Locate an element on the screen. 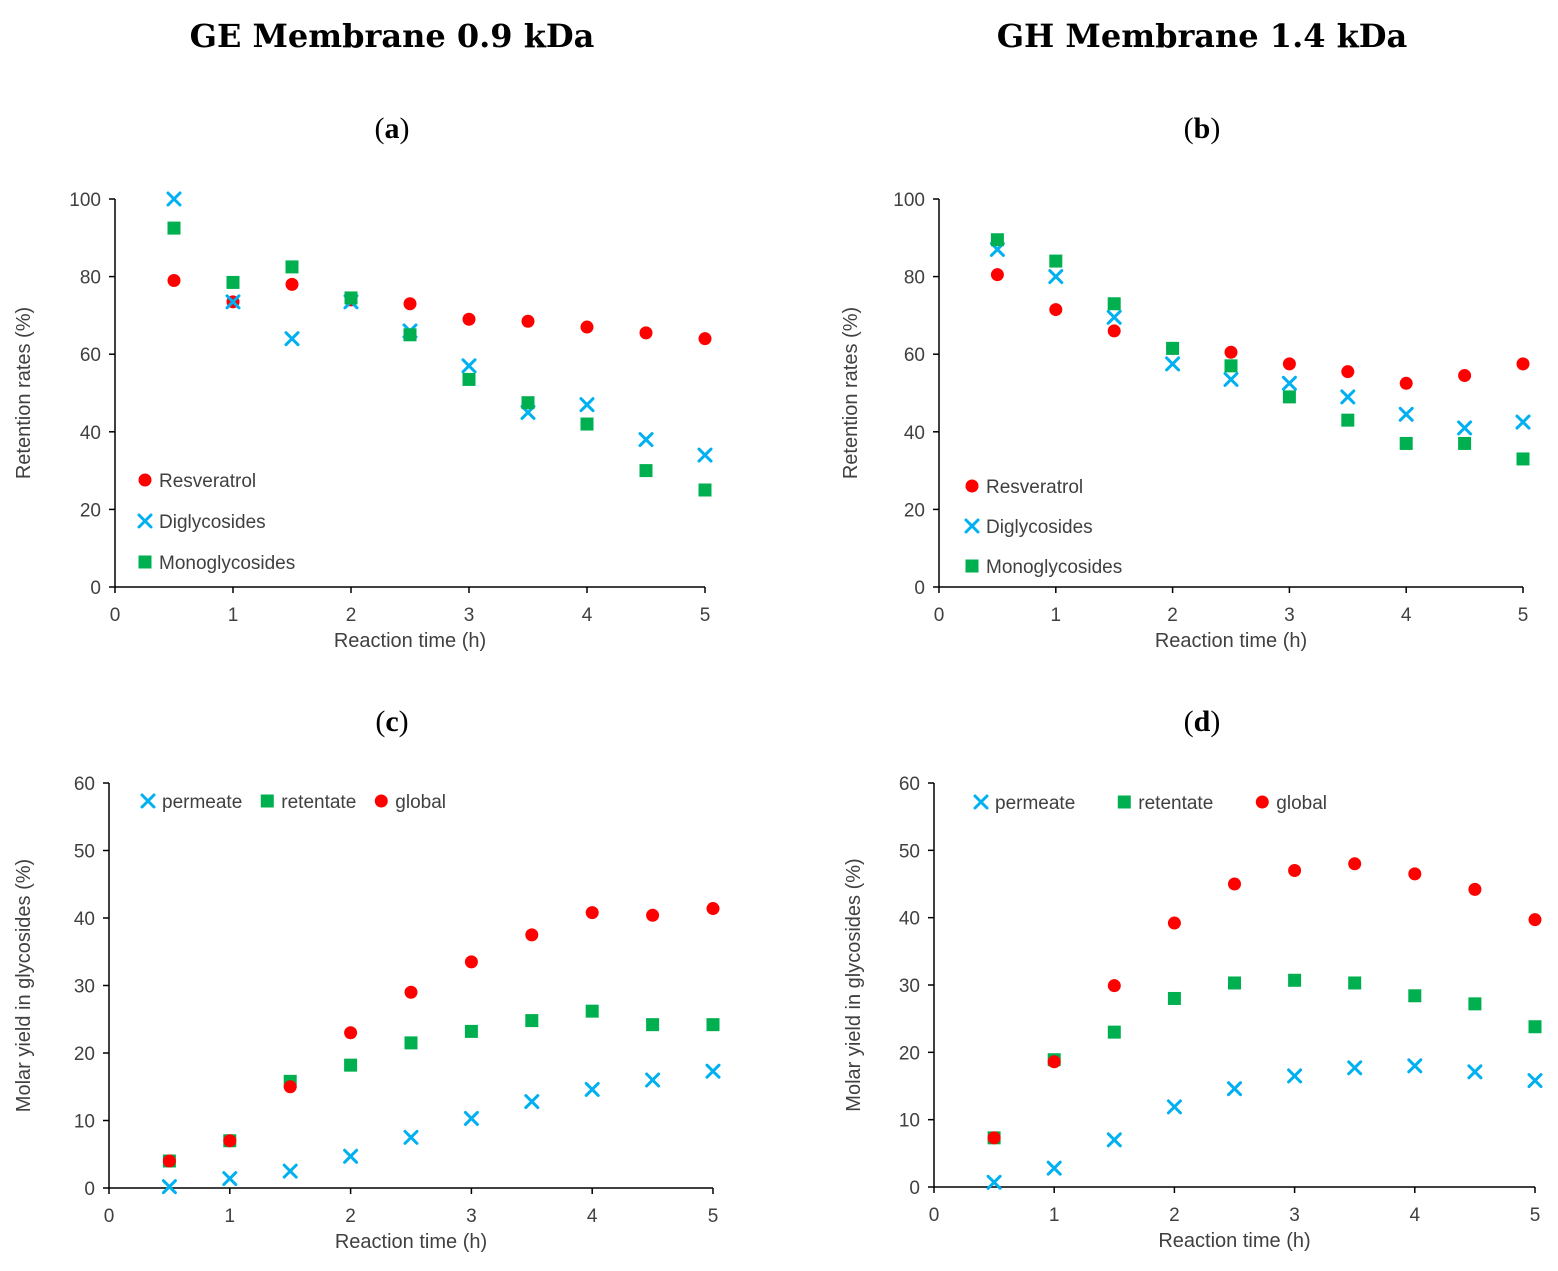  legend-marker-resveratrol is located at coordinates (972, 486).